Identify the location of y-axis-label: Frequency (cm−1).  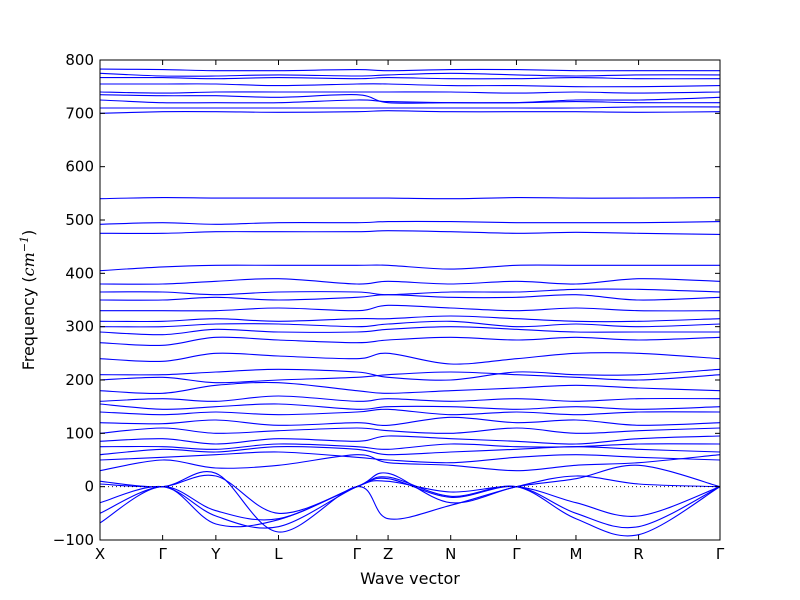
(28, 300).